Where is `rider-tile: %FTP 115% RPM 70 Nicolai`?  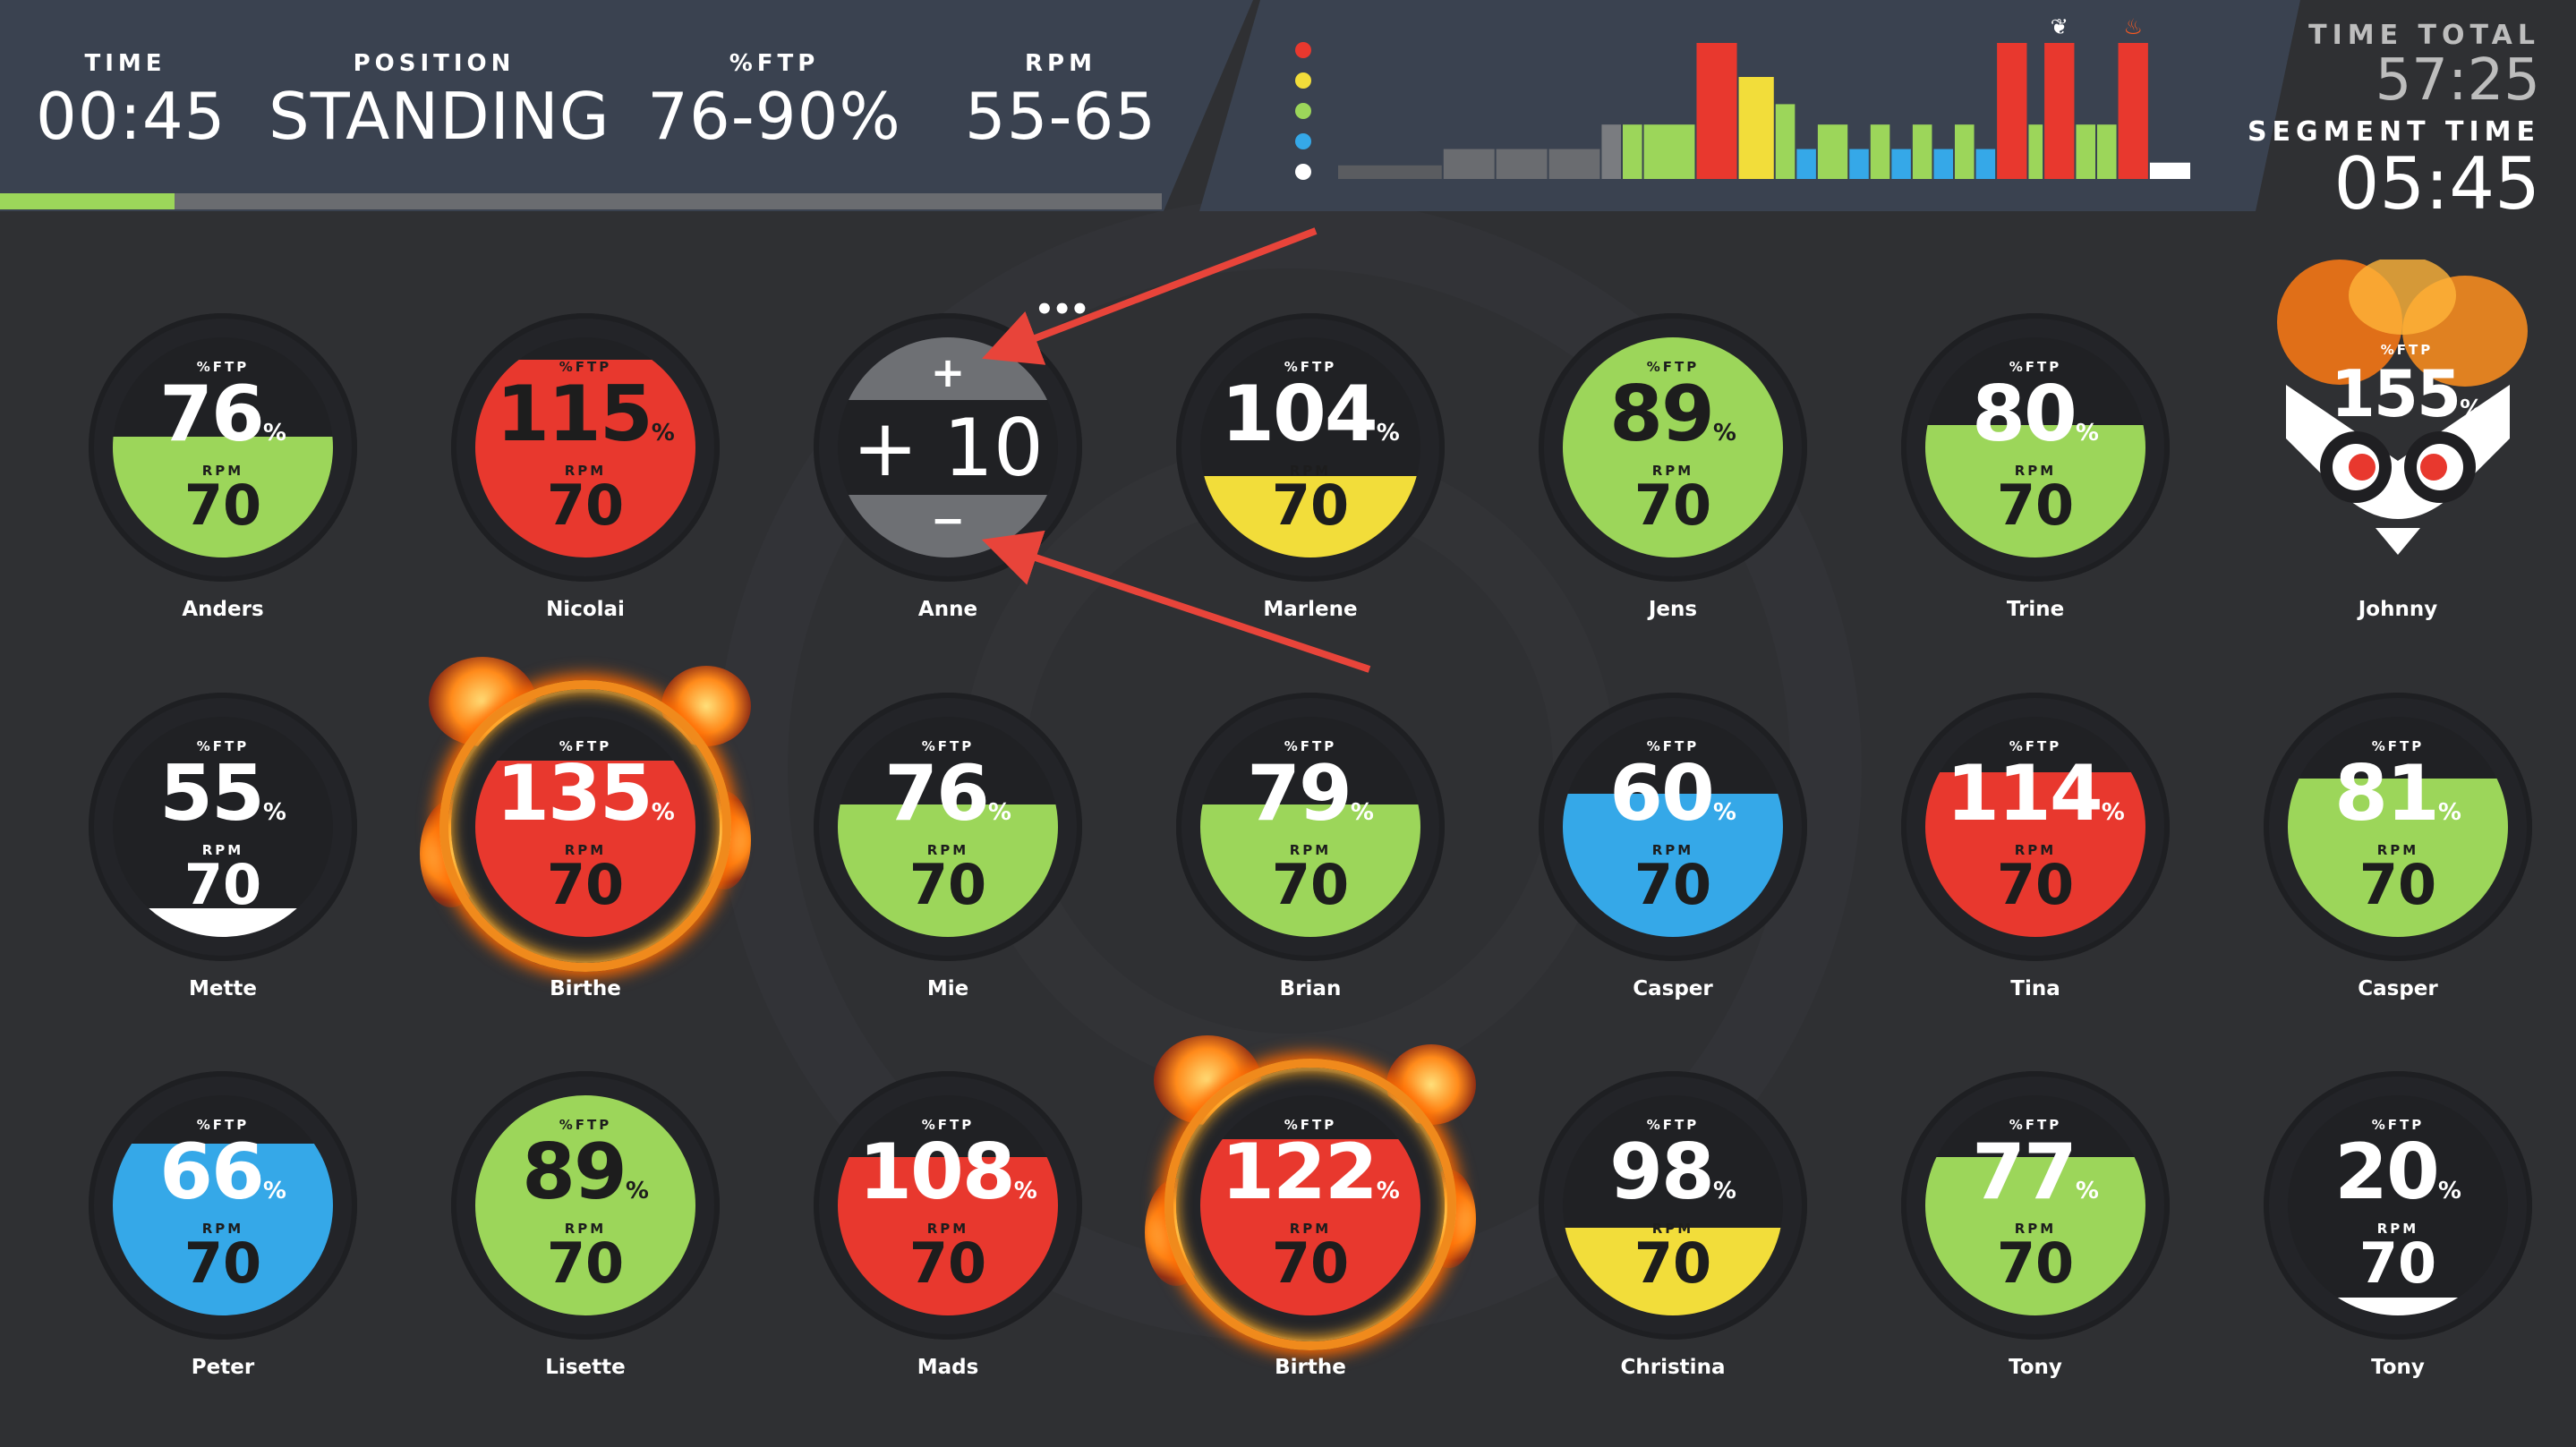 rider-tile: %FTP 115% RPM 70 Nicolai is located at coordinates (585, 483).